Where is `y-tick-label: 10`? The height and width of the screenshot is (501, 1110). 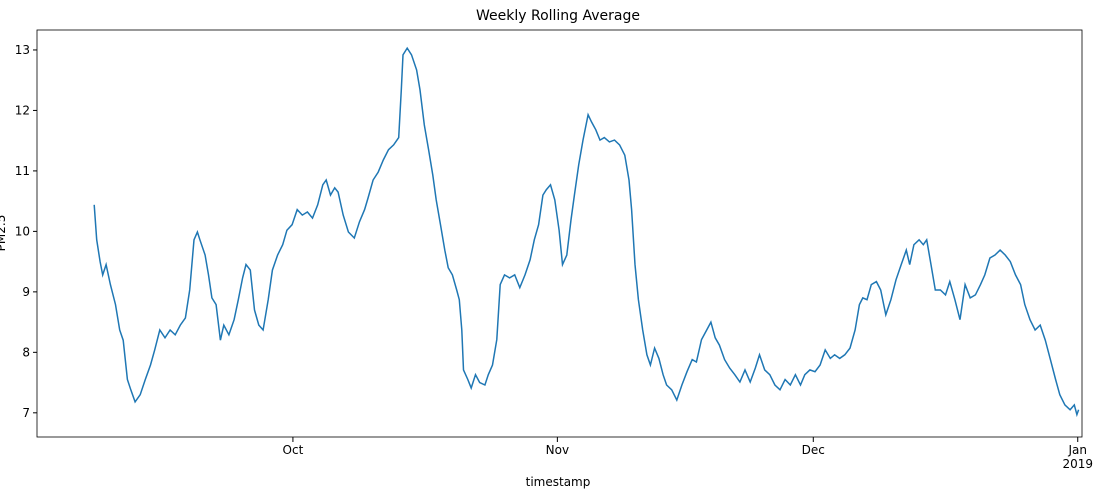 y-tick-label: 10 is located at coordinates (22, 231).